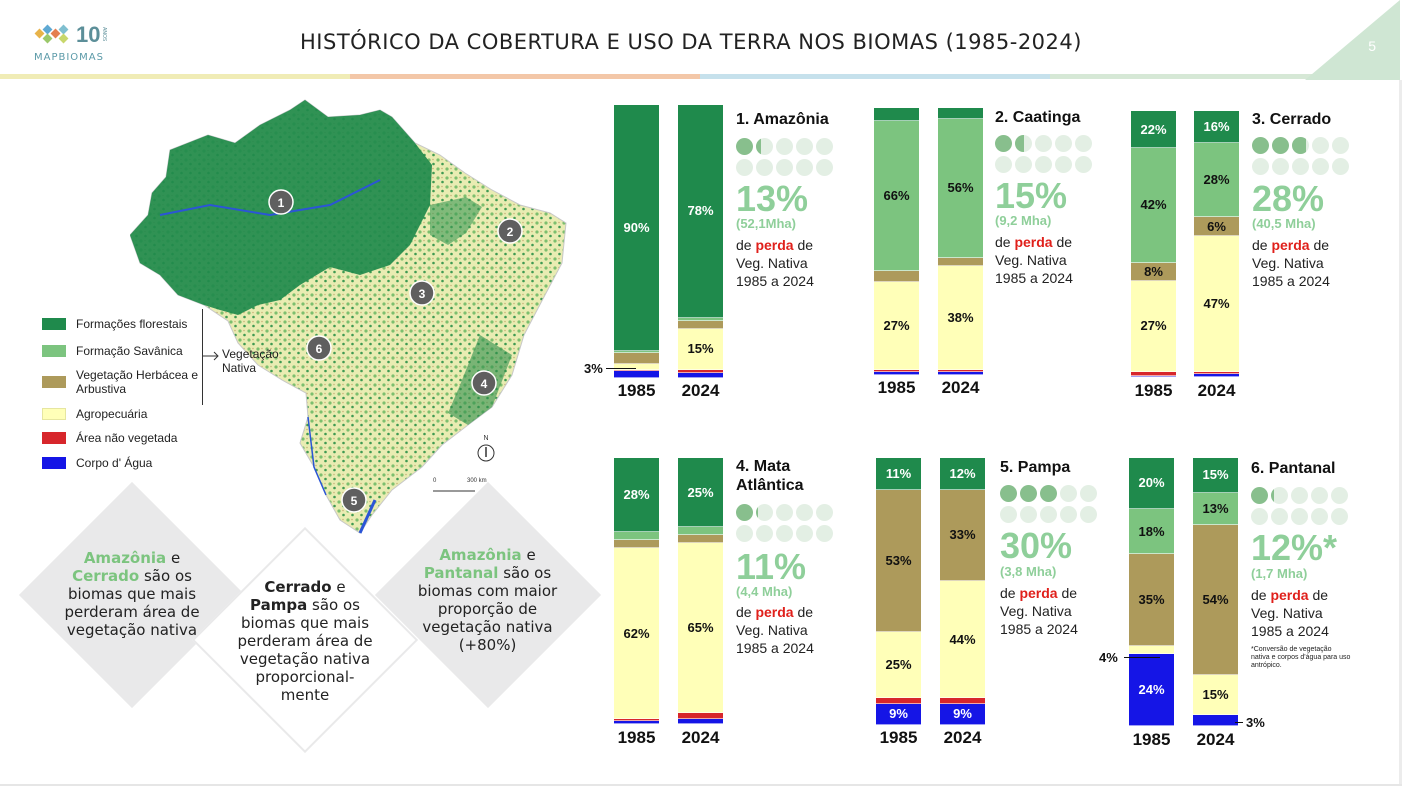 This screenshot has width=1402, height=790. I want to click on mapbiomas-logo-icon, so click(51, 34).